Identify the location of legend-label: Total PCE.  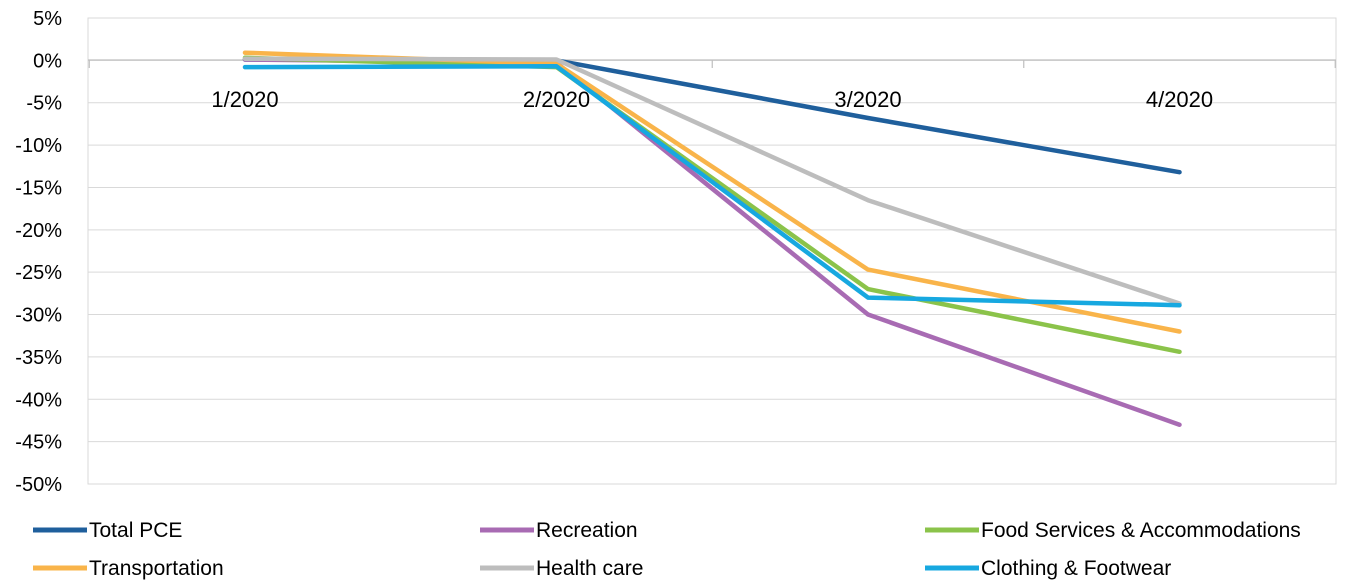
(135, 530).